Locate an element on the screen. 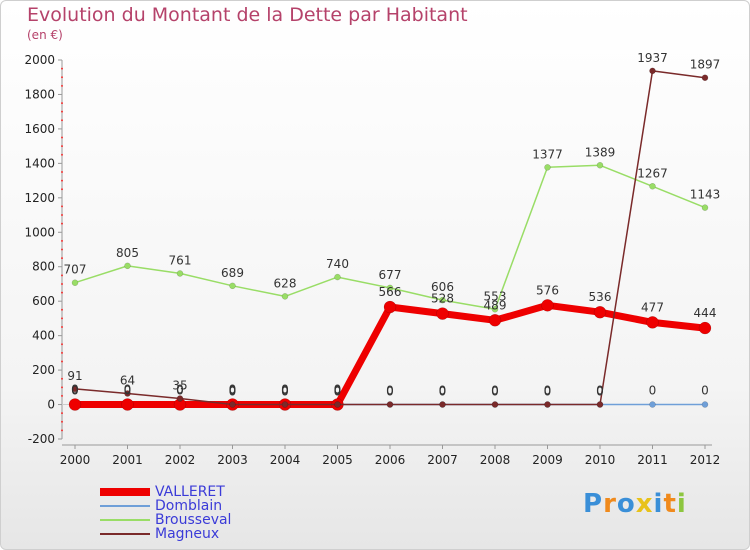 Image resolution: width=750 pixels, height=550 pixels. proxiti-logo: Proxiti is located at coordinates (635, 504).